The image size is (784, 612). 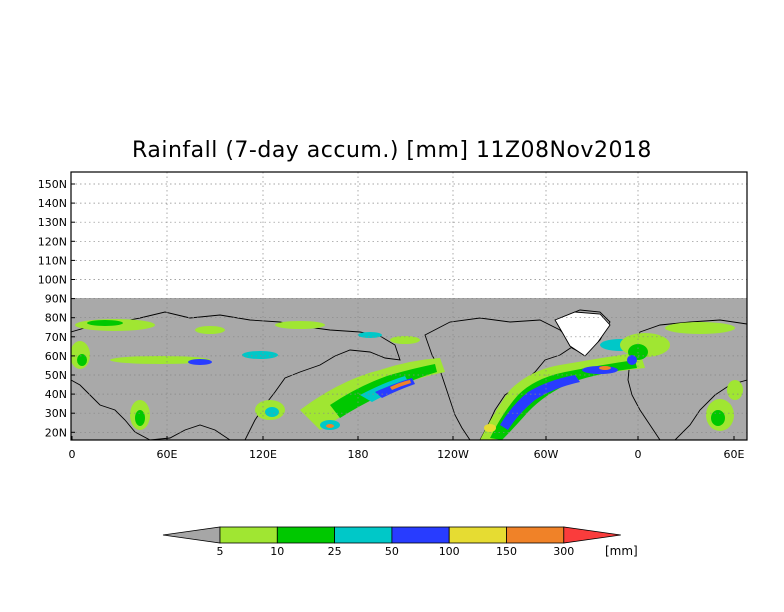 I want to click on lon-label: 60W, so click(x=546, y=454).